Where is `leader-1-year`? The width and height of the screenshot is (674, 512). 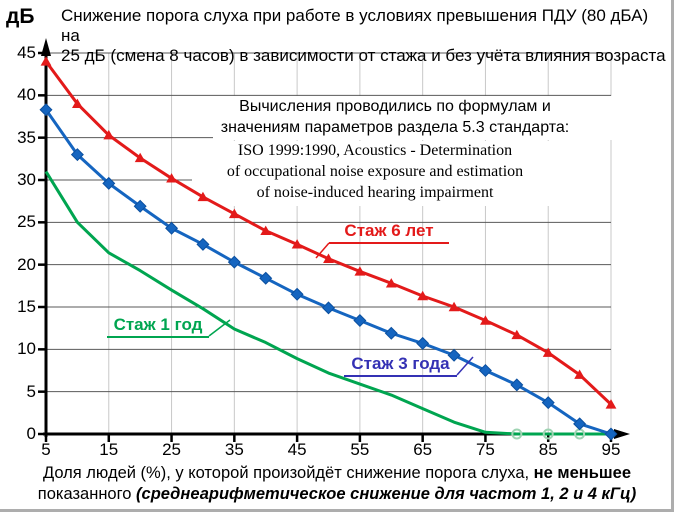
leader-1-year is located at coordinates (219, 328).